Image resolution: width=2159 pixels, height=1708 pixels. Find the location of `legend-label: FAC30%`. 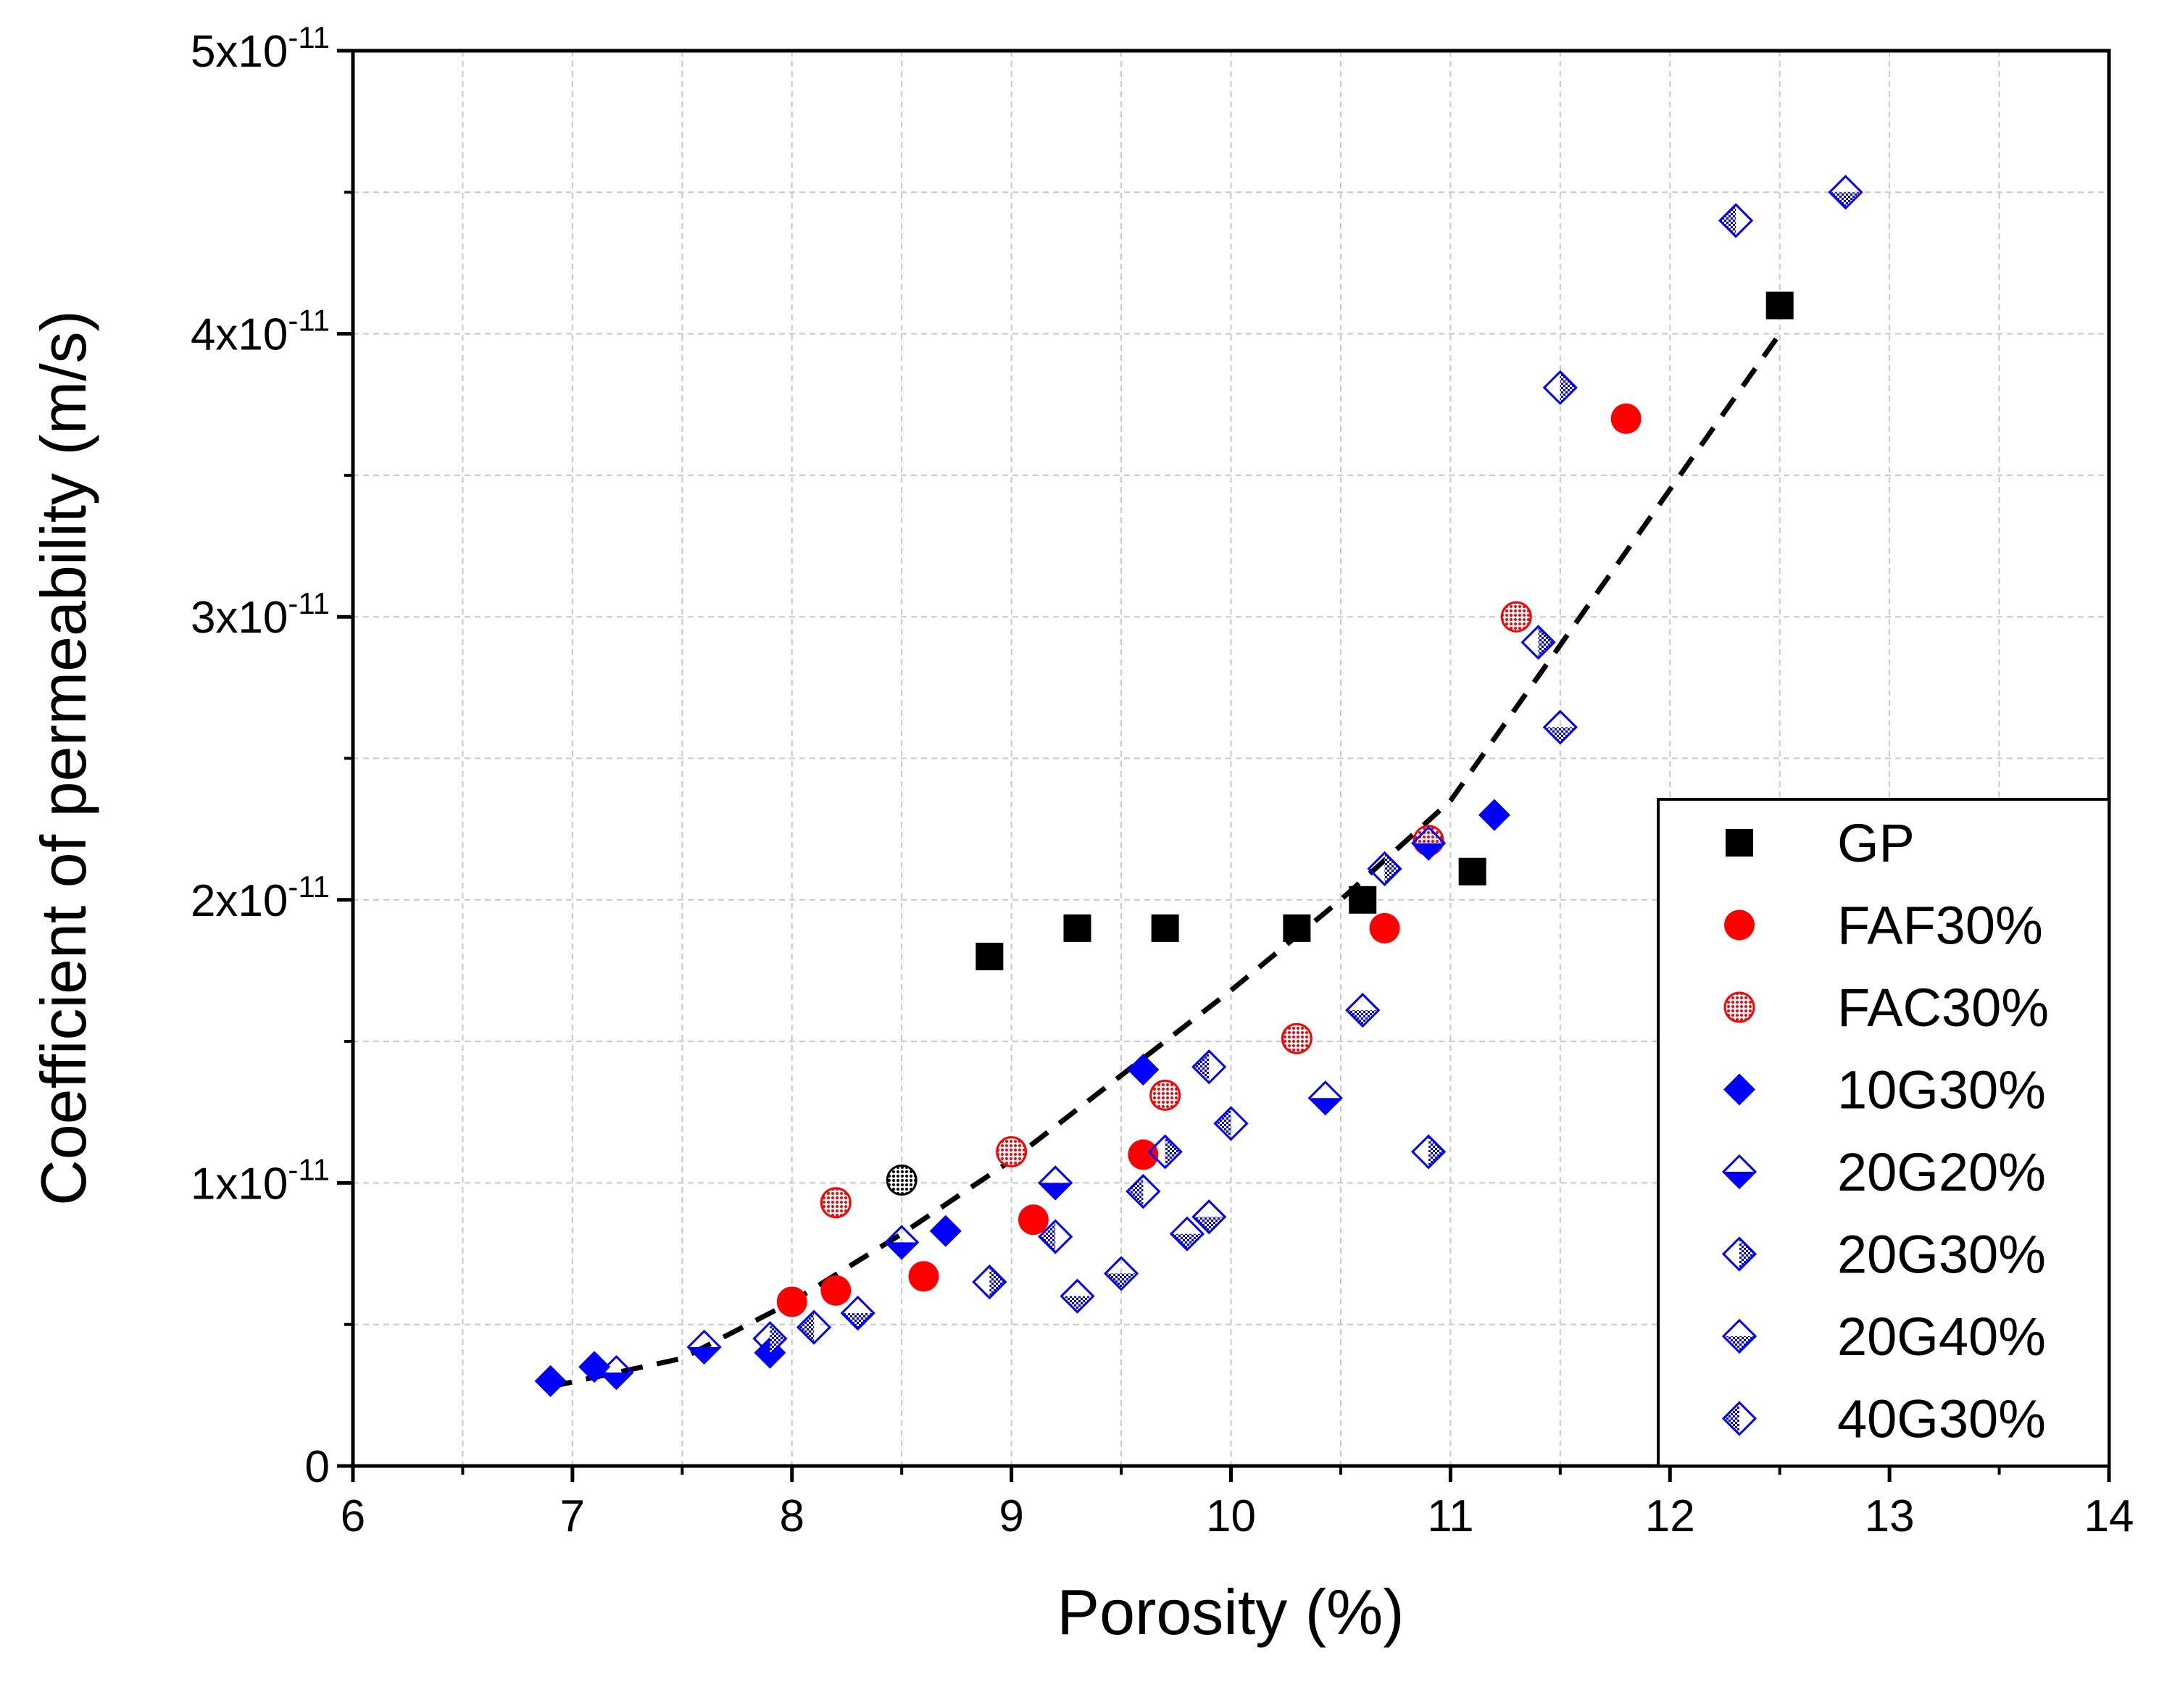

legend-label: FAC30% is located at coordinates (1943, 1008).